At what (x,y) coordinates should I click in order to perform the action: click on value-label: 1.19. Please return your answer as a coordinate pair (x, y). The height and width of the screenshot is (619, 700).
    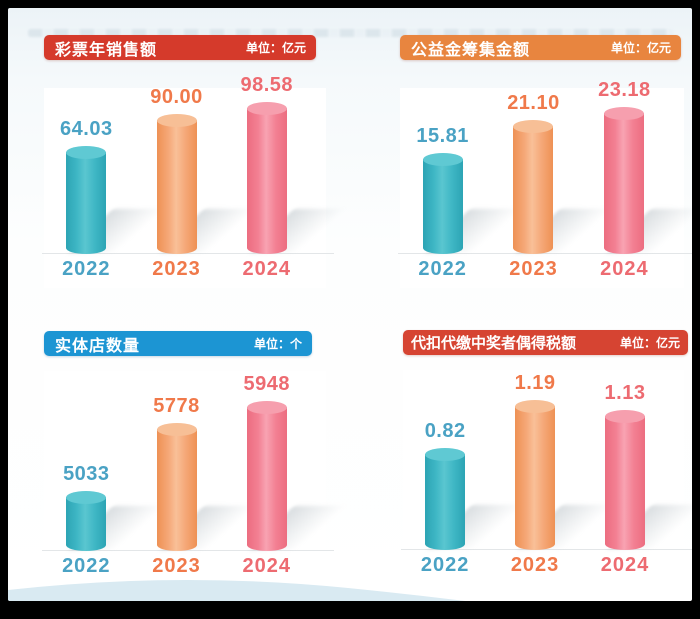
    Looking at the image, I should click on (535, 383).